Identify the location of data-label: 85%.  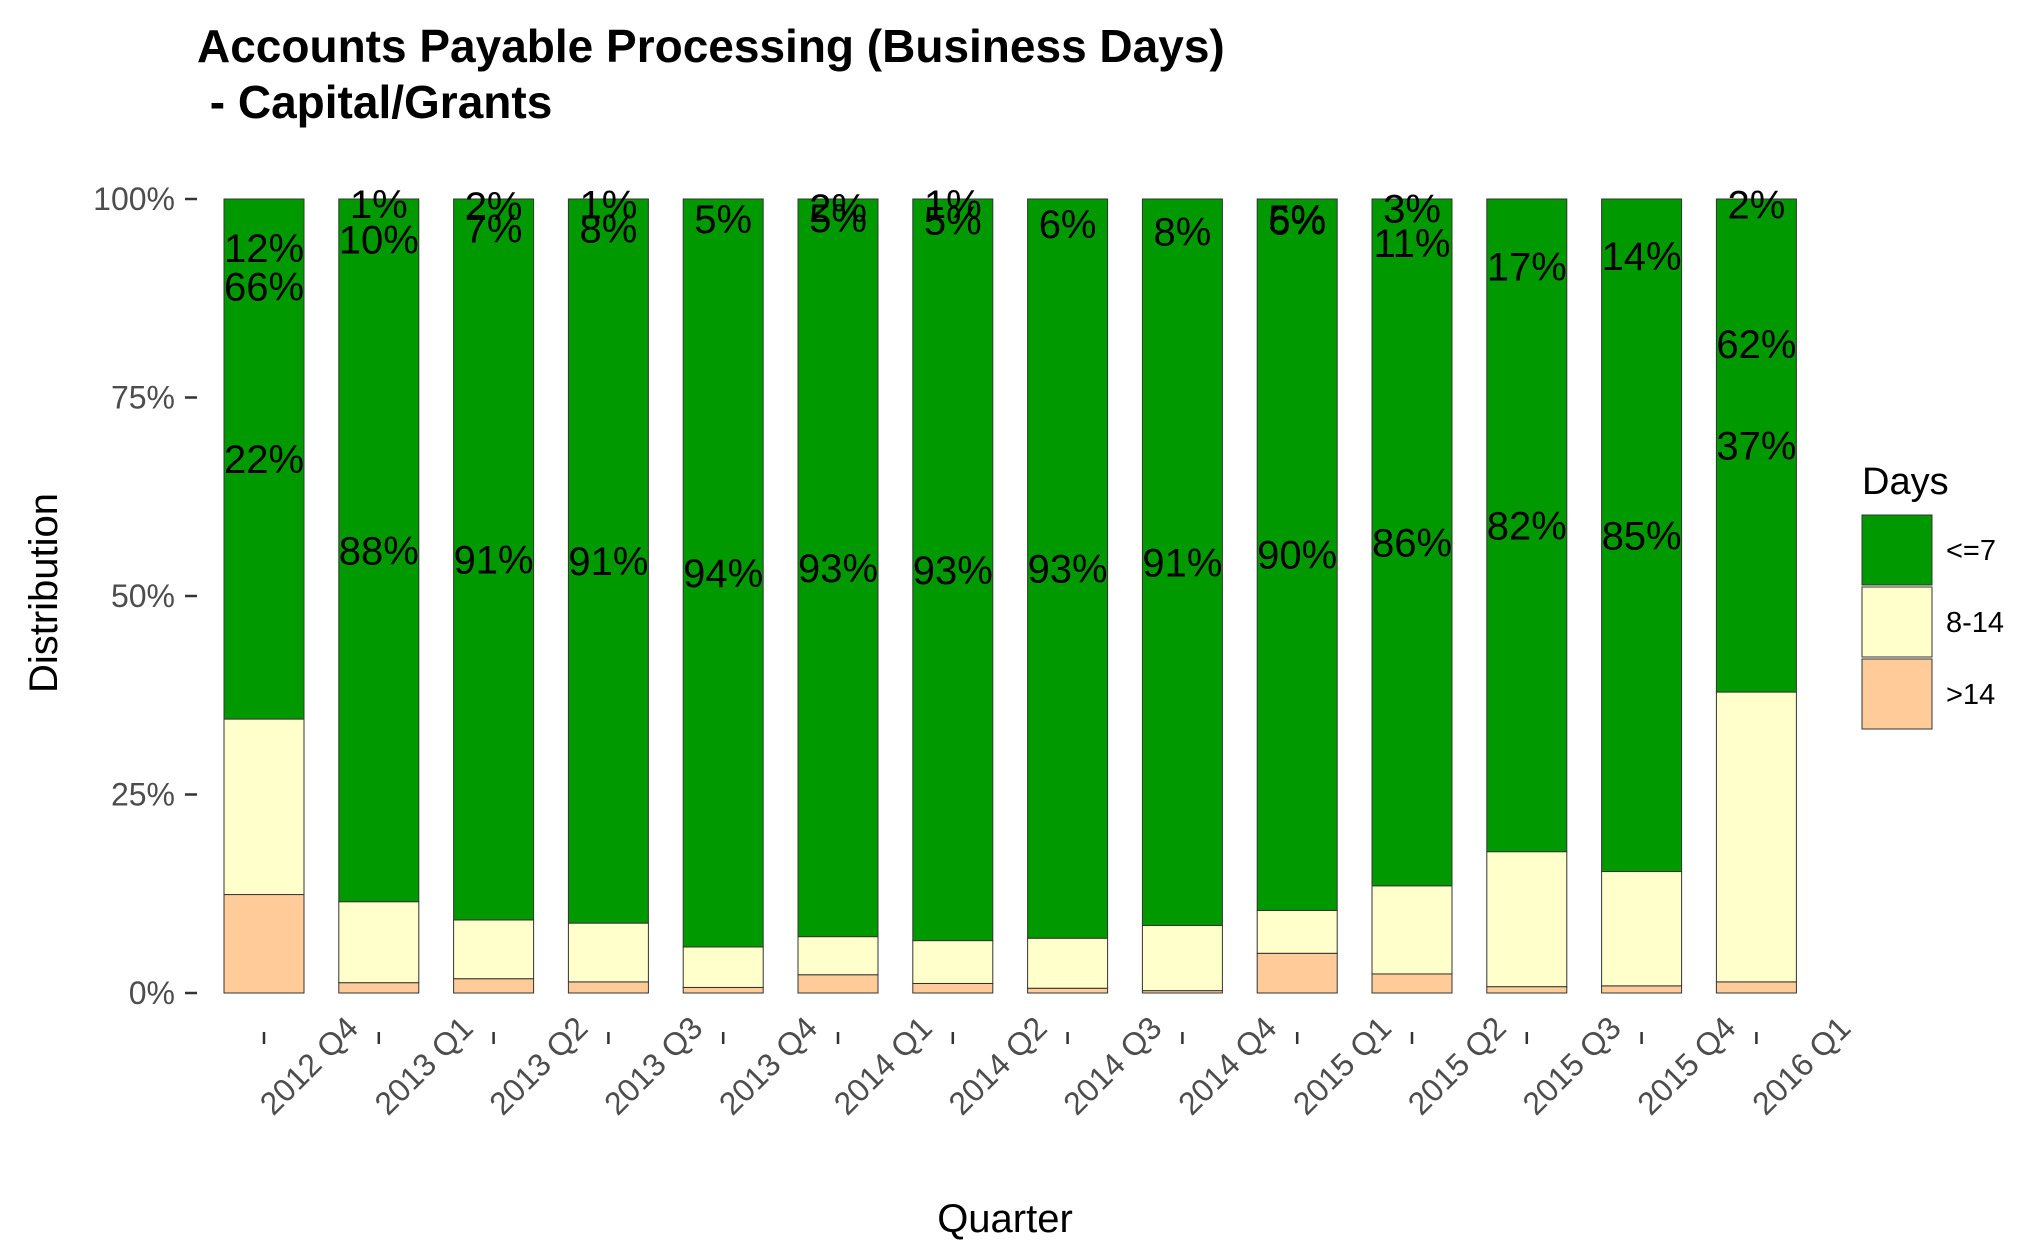
(1642, 536).